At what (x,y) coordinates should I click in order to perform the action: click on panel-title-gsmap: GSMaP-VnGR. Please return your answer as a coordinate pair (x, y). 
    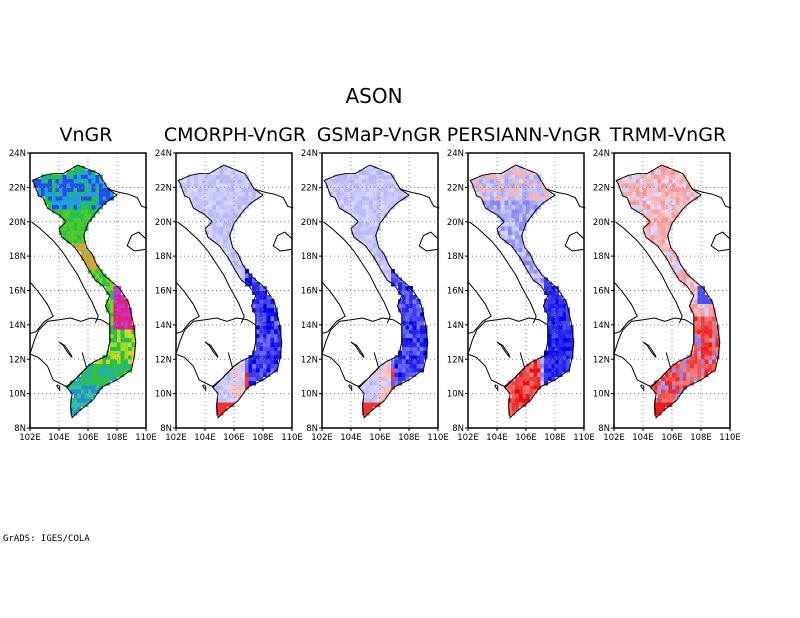
    Looking at the image, I should click on (379, 135).